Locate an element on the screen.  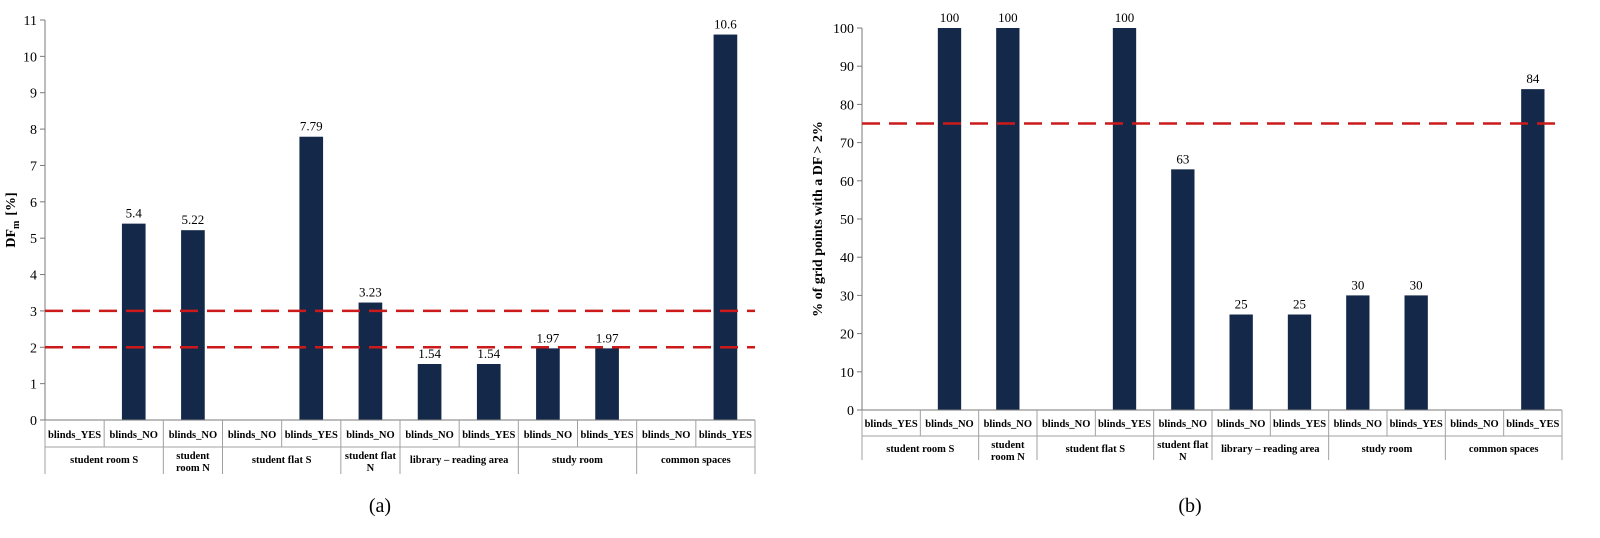
y-tick-label: 8 is located at coordinates (33, 130).